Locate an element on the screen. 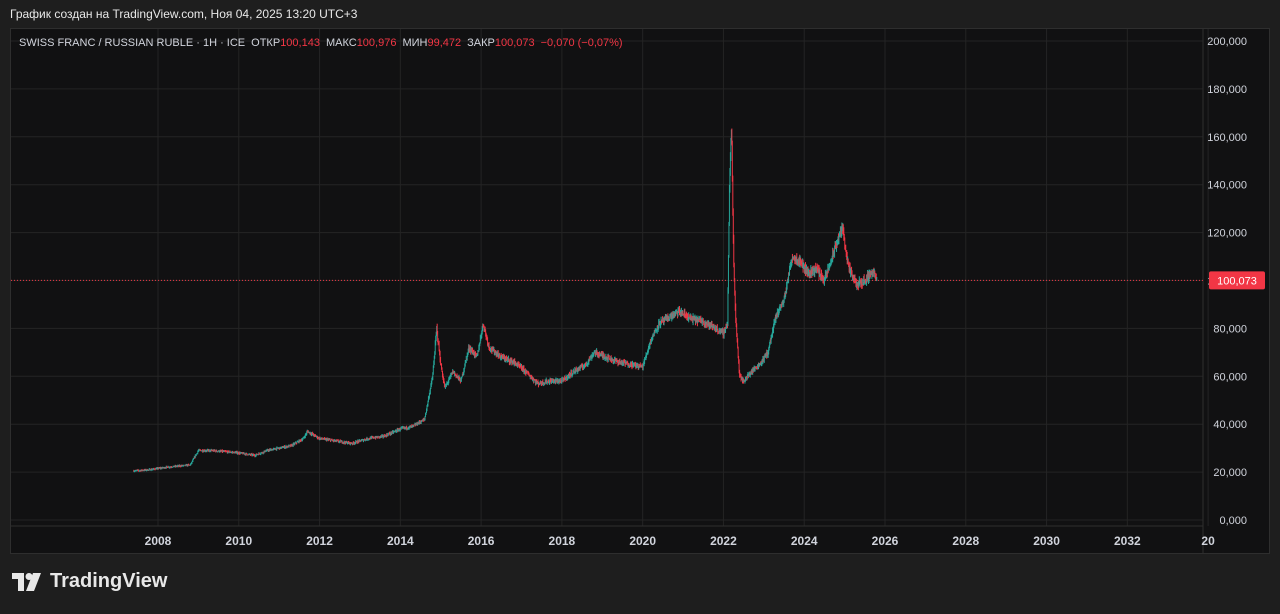 The image size is (1280, 614). close-value: 100,073 is located at coordinates (514, 43).